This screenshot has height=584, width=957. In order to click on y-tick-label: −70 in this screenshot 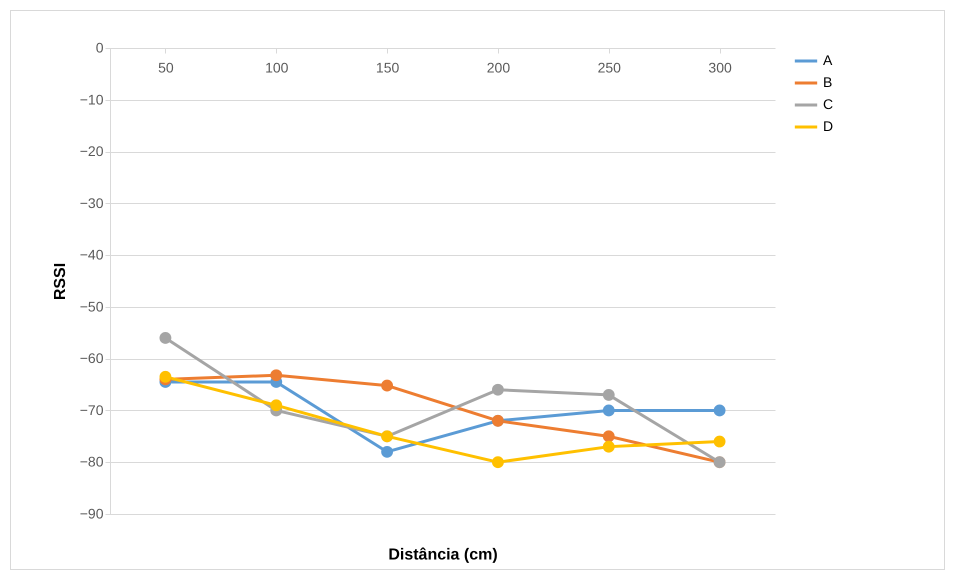, I will do `click(92, 410)`.